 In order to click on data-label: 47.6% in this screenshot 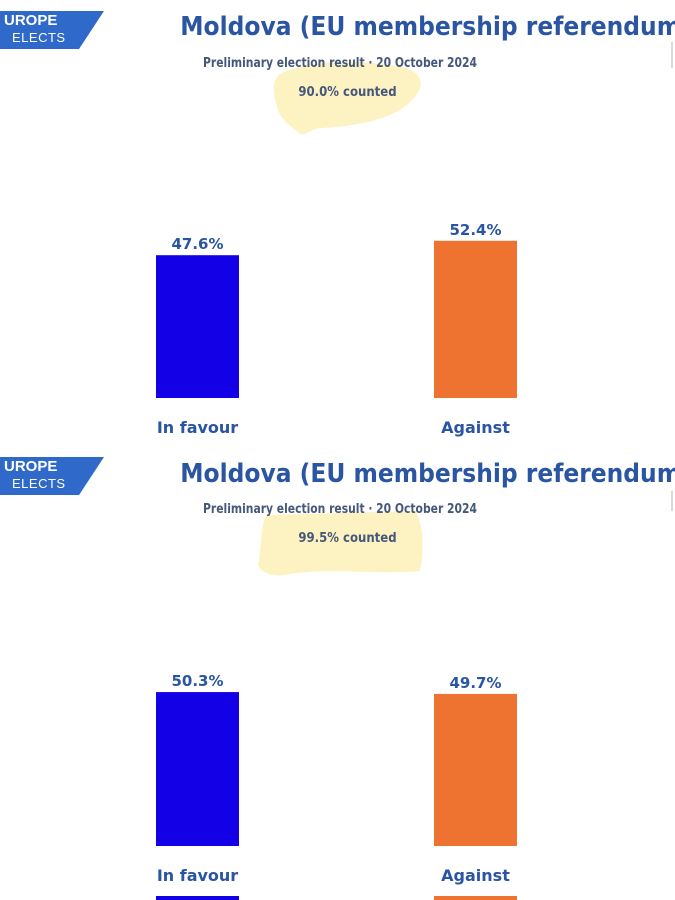, I will do `click(197, 244)`.